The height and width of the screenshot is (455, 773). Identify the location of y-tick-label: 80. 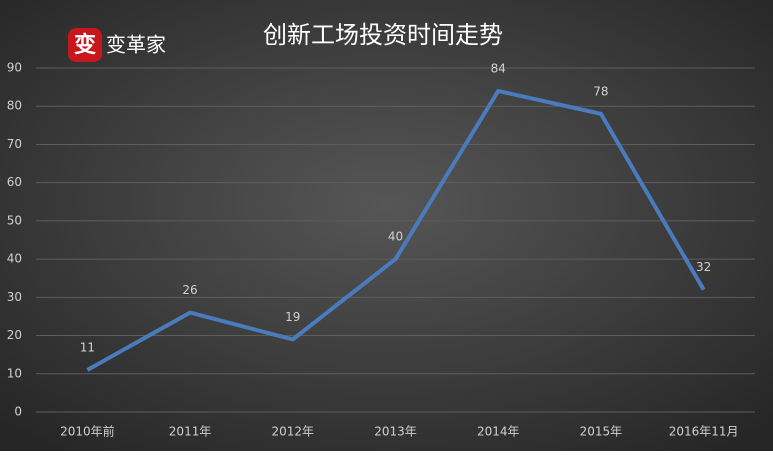
(14, 106).